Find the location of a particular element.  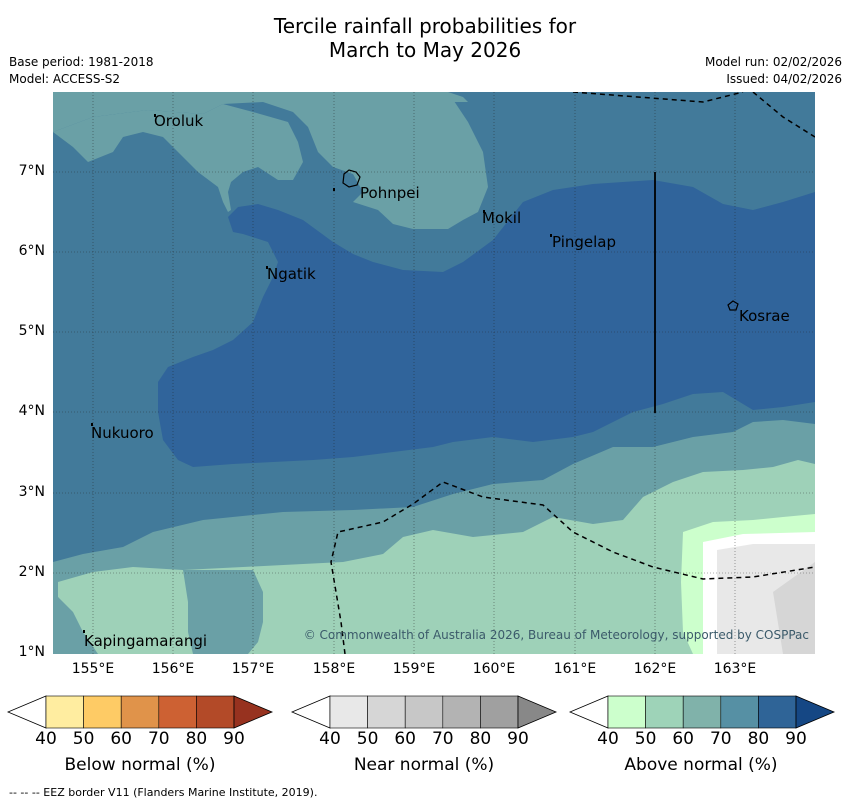

pohnpei-island-shape is located at coordinates (351, 178).